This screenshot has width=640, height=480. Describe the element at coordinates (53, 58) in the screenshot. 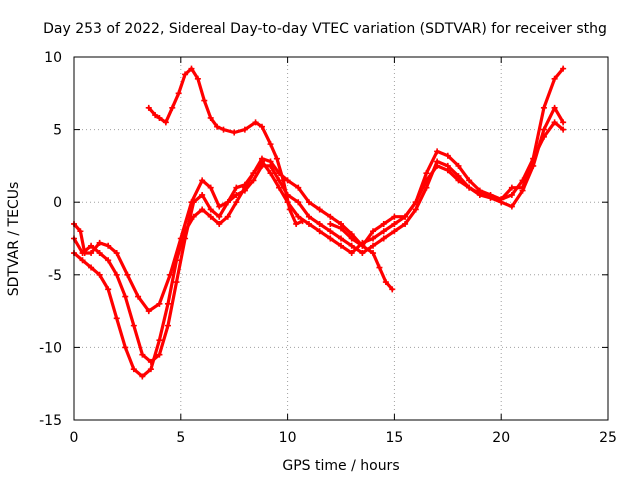

I see `y-tick-label: 10` at that location.